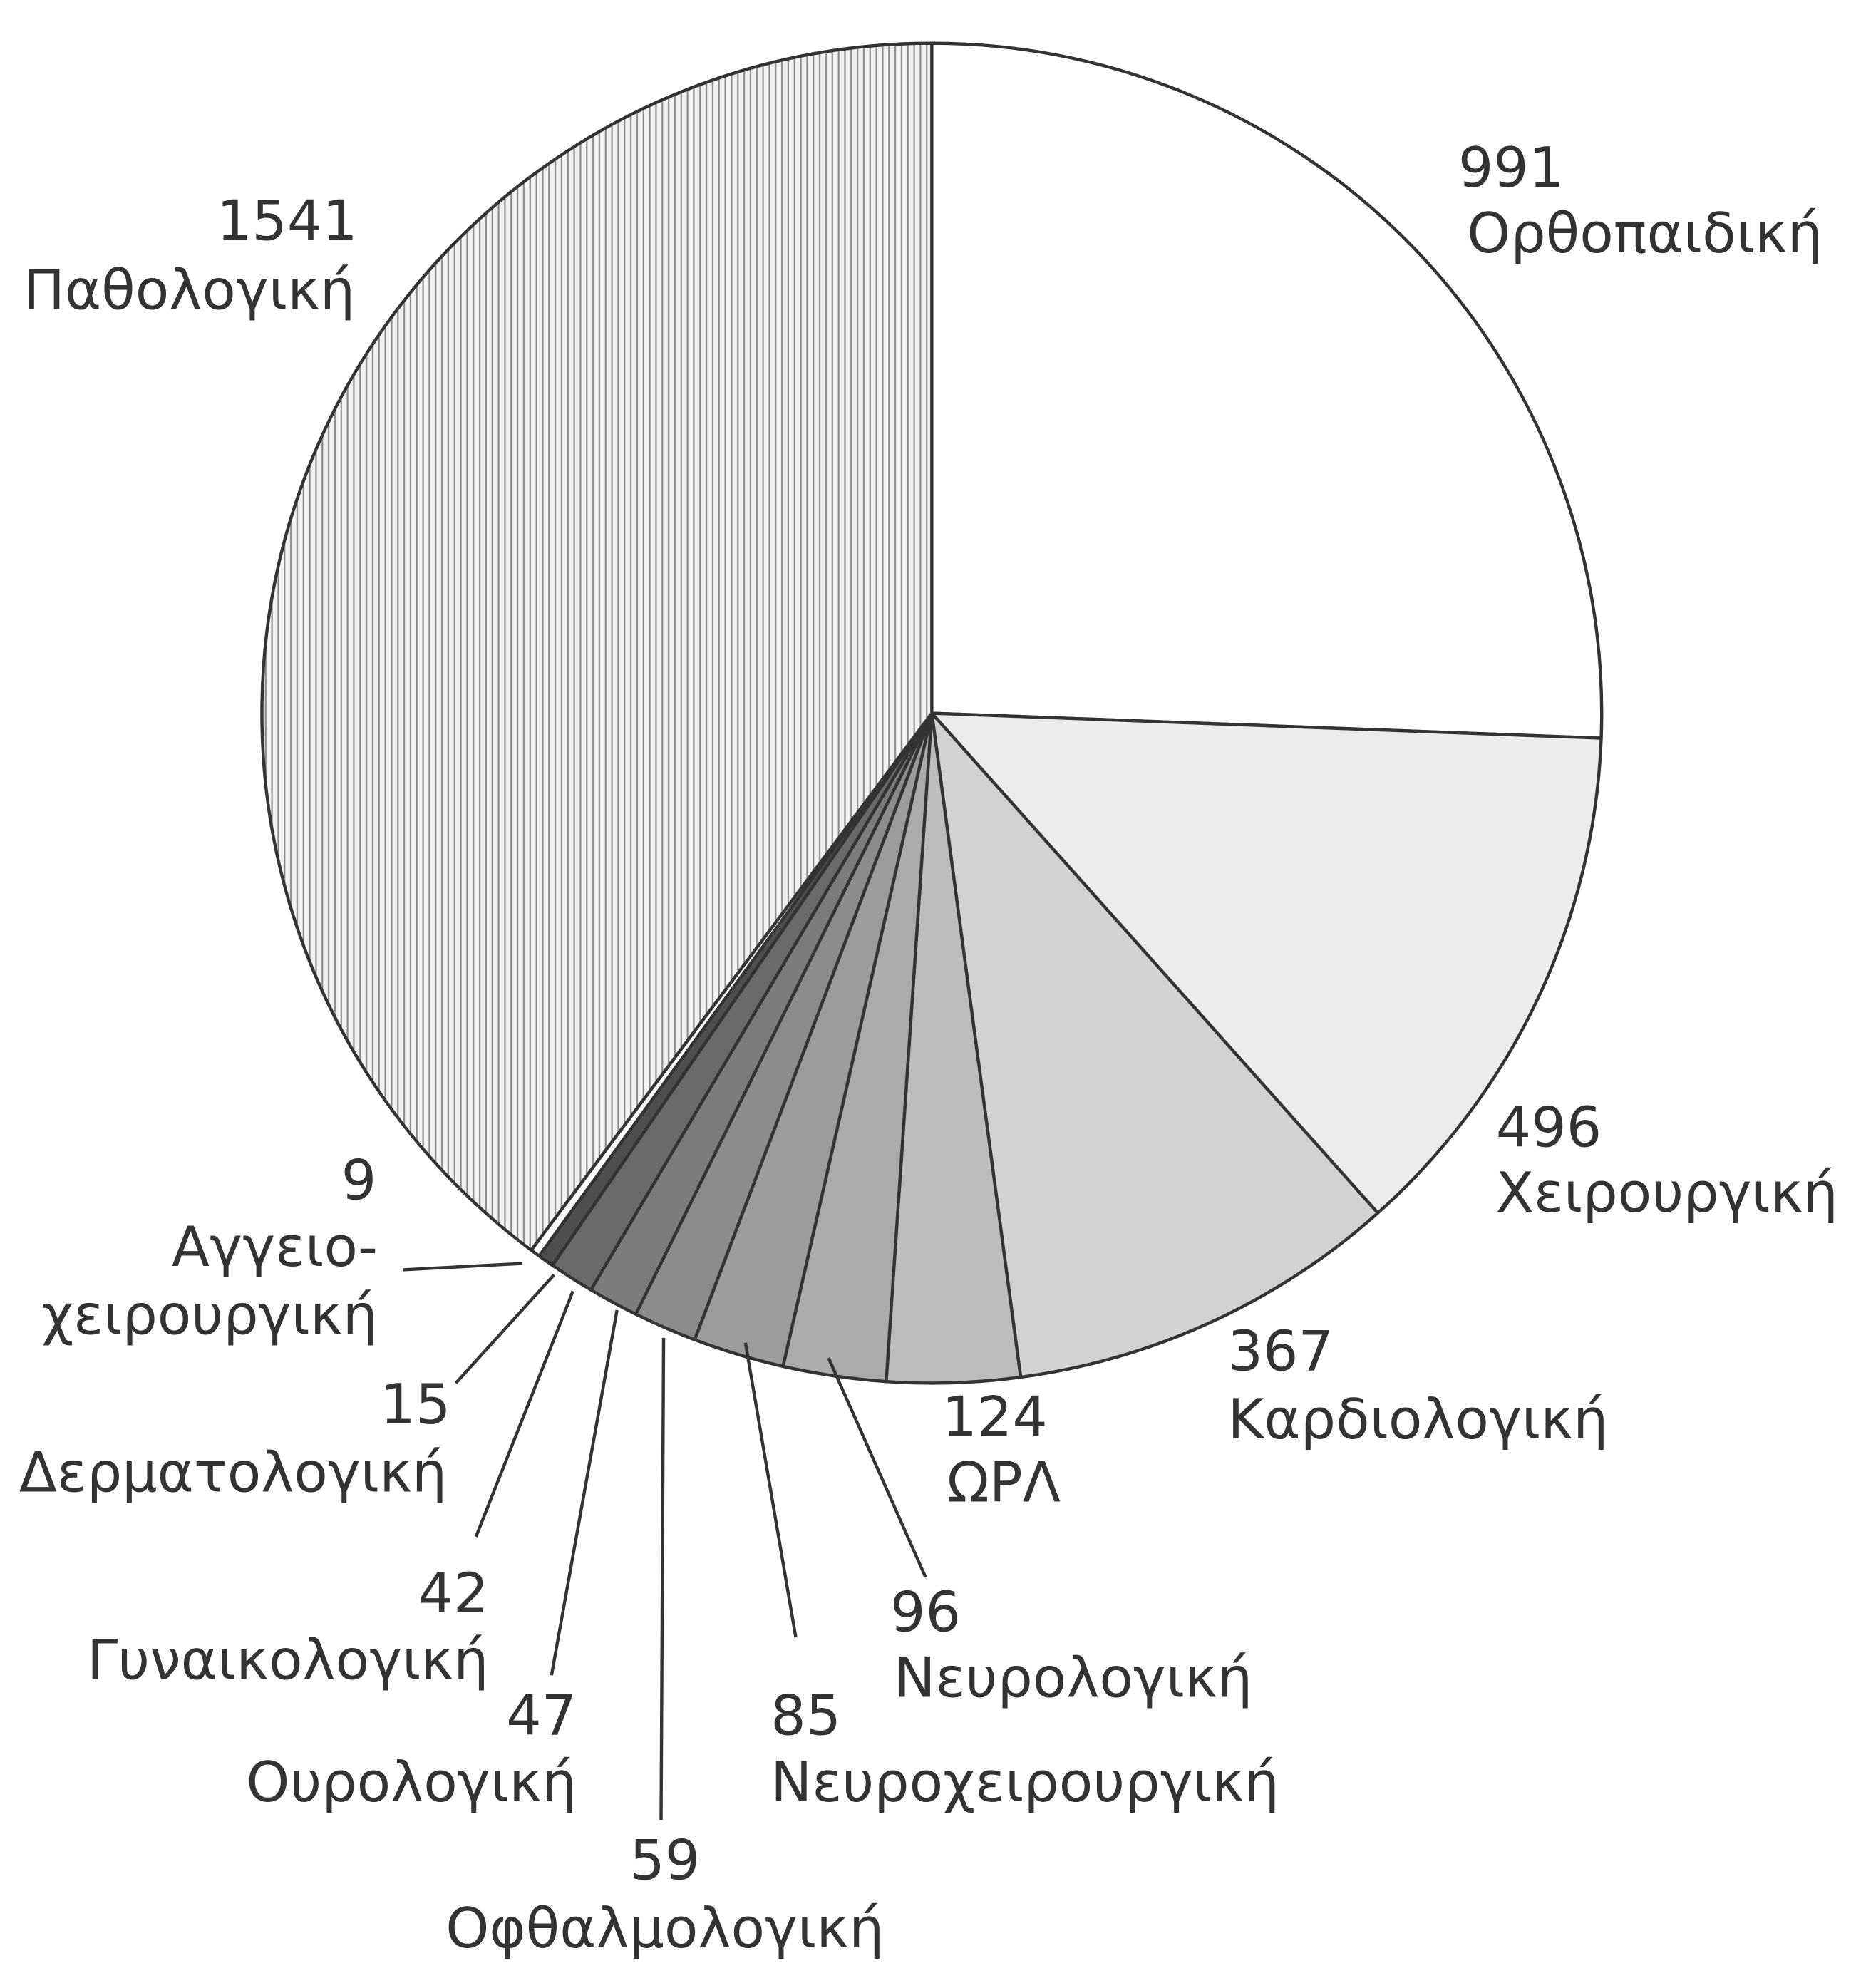  I want to click on value-label: 367, so click(1280, 1352).